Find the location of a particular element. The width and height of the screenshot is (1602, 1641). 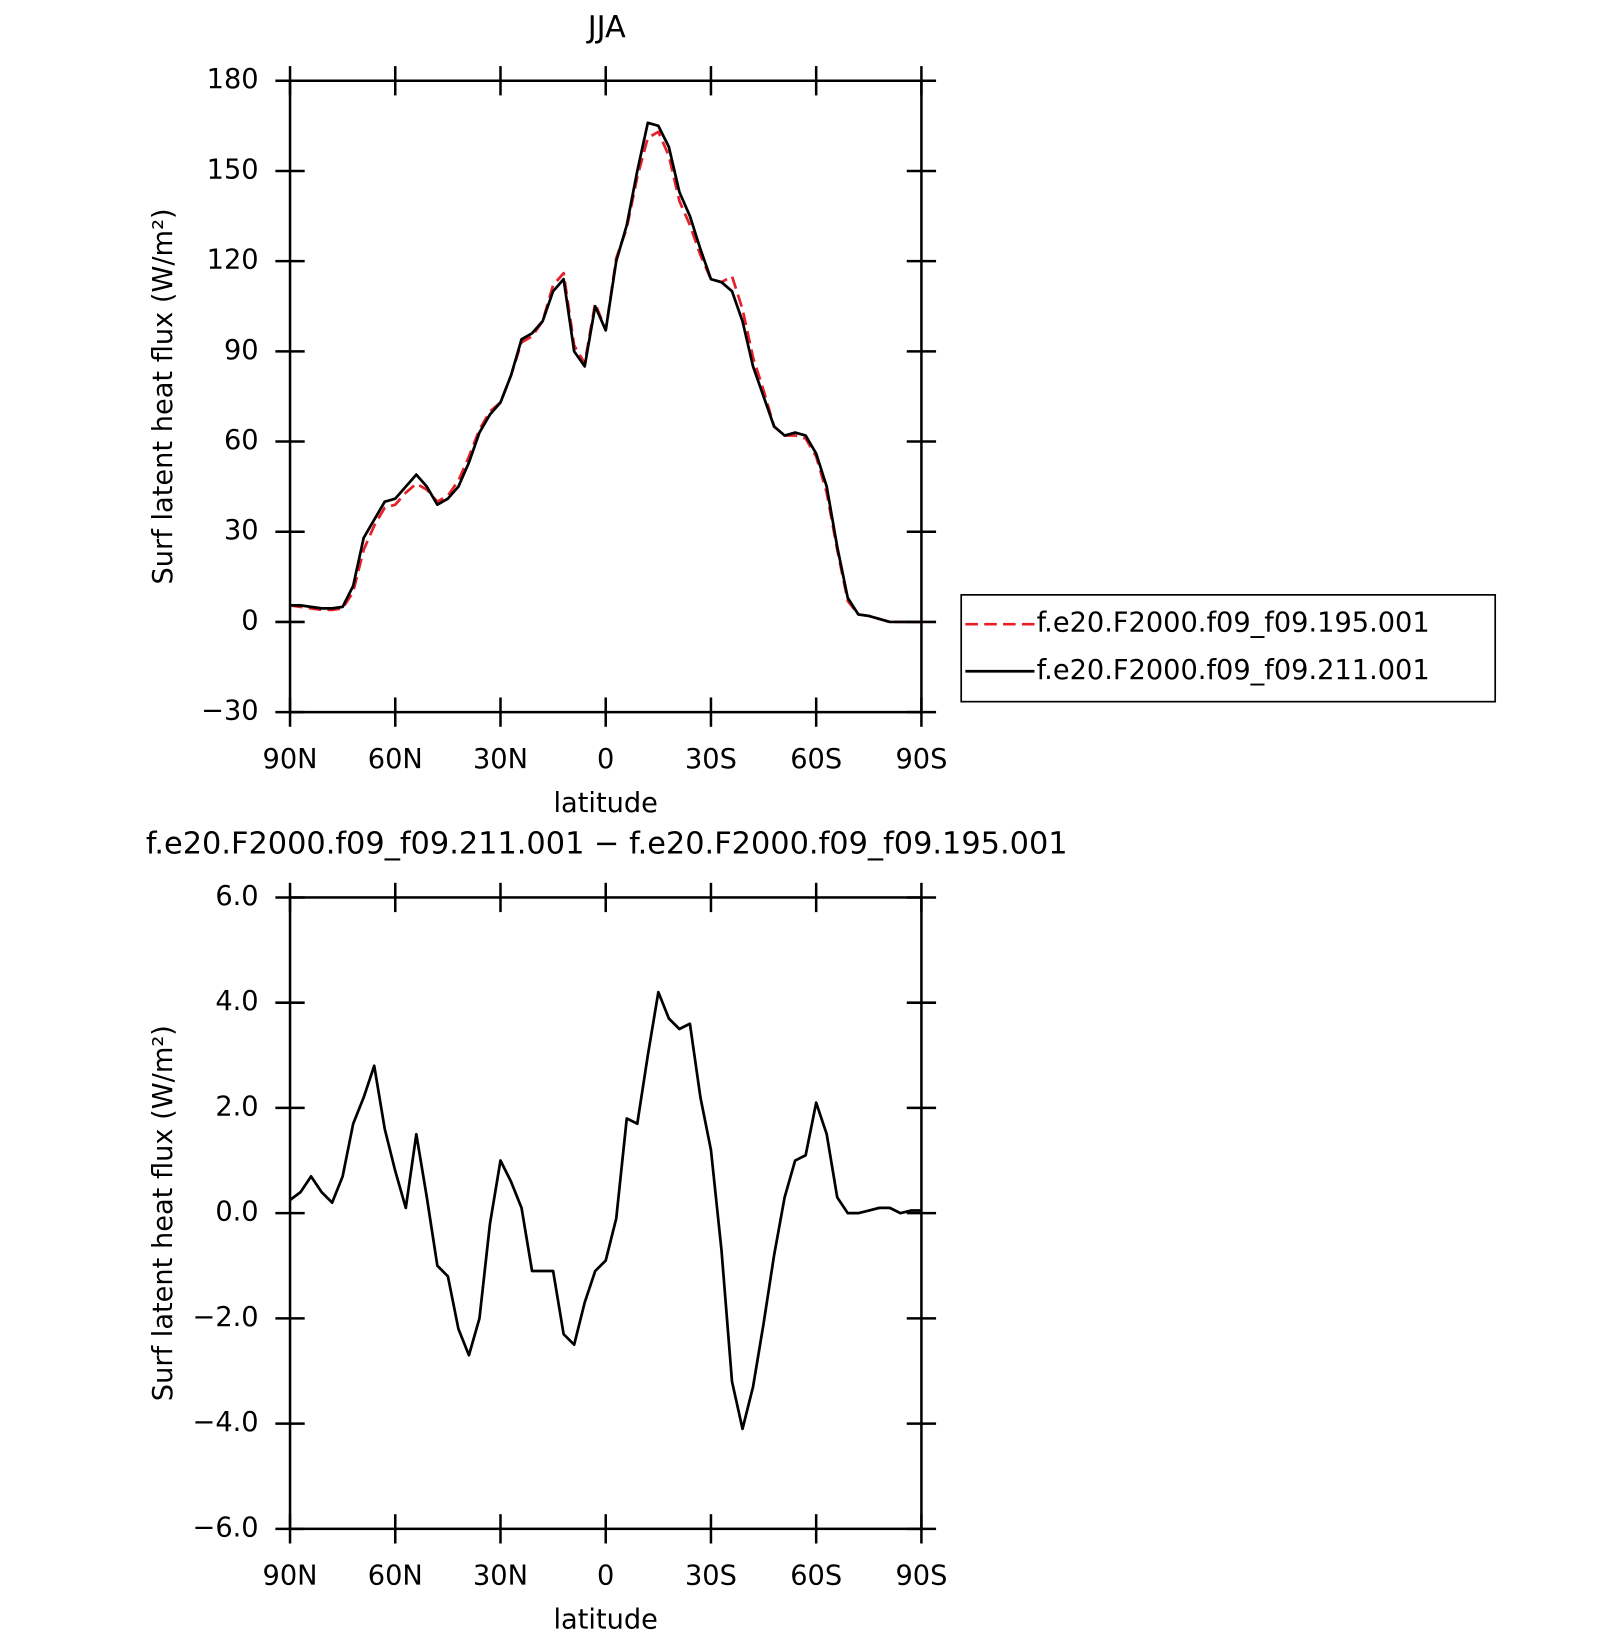

y-tick-label: 150 is located at coordinates (233, 169).